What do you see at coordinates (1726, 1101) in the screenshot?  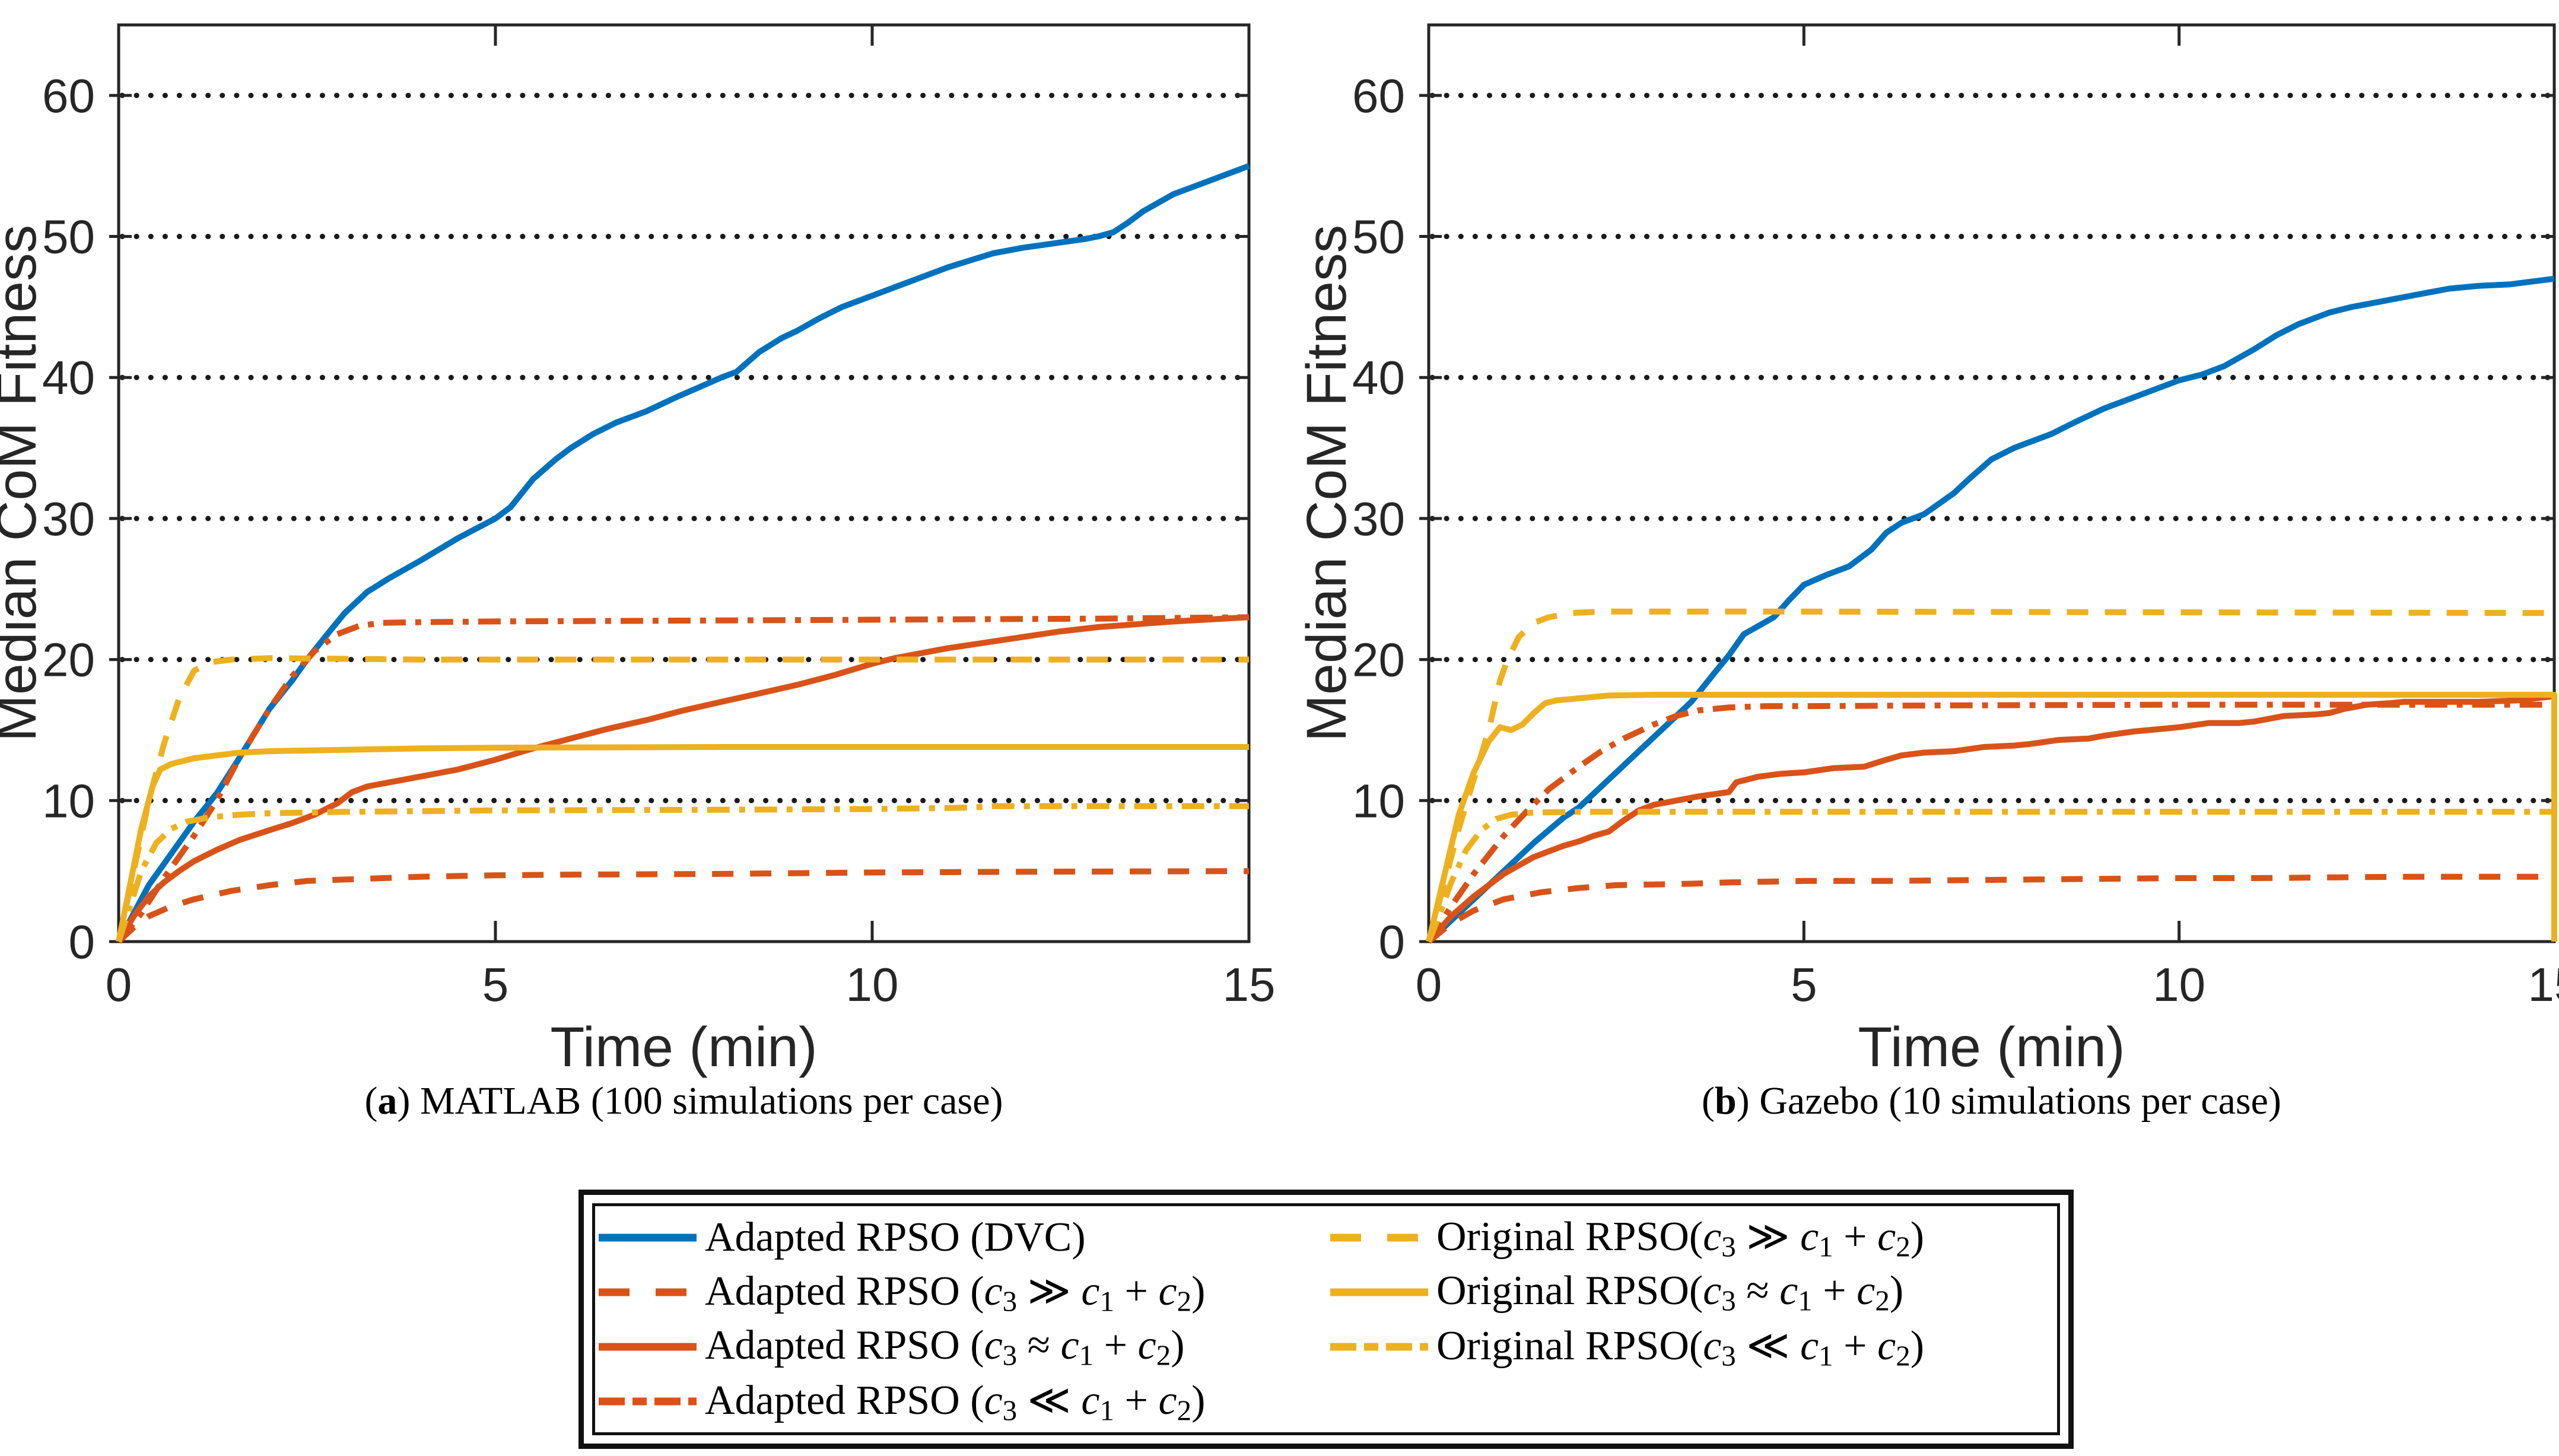 I see `caption-b-letter: b` at bounding box center [1726, 1101].